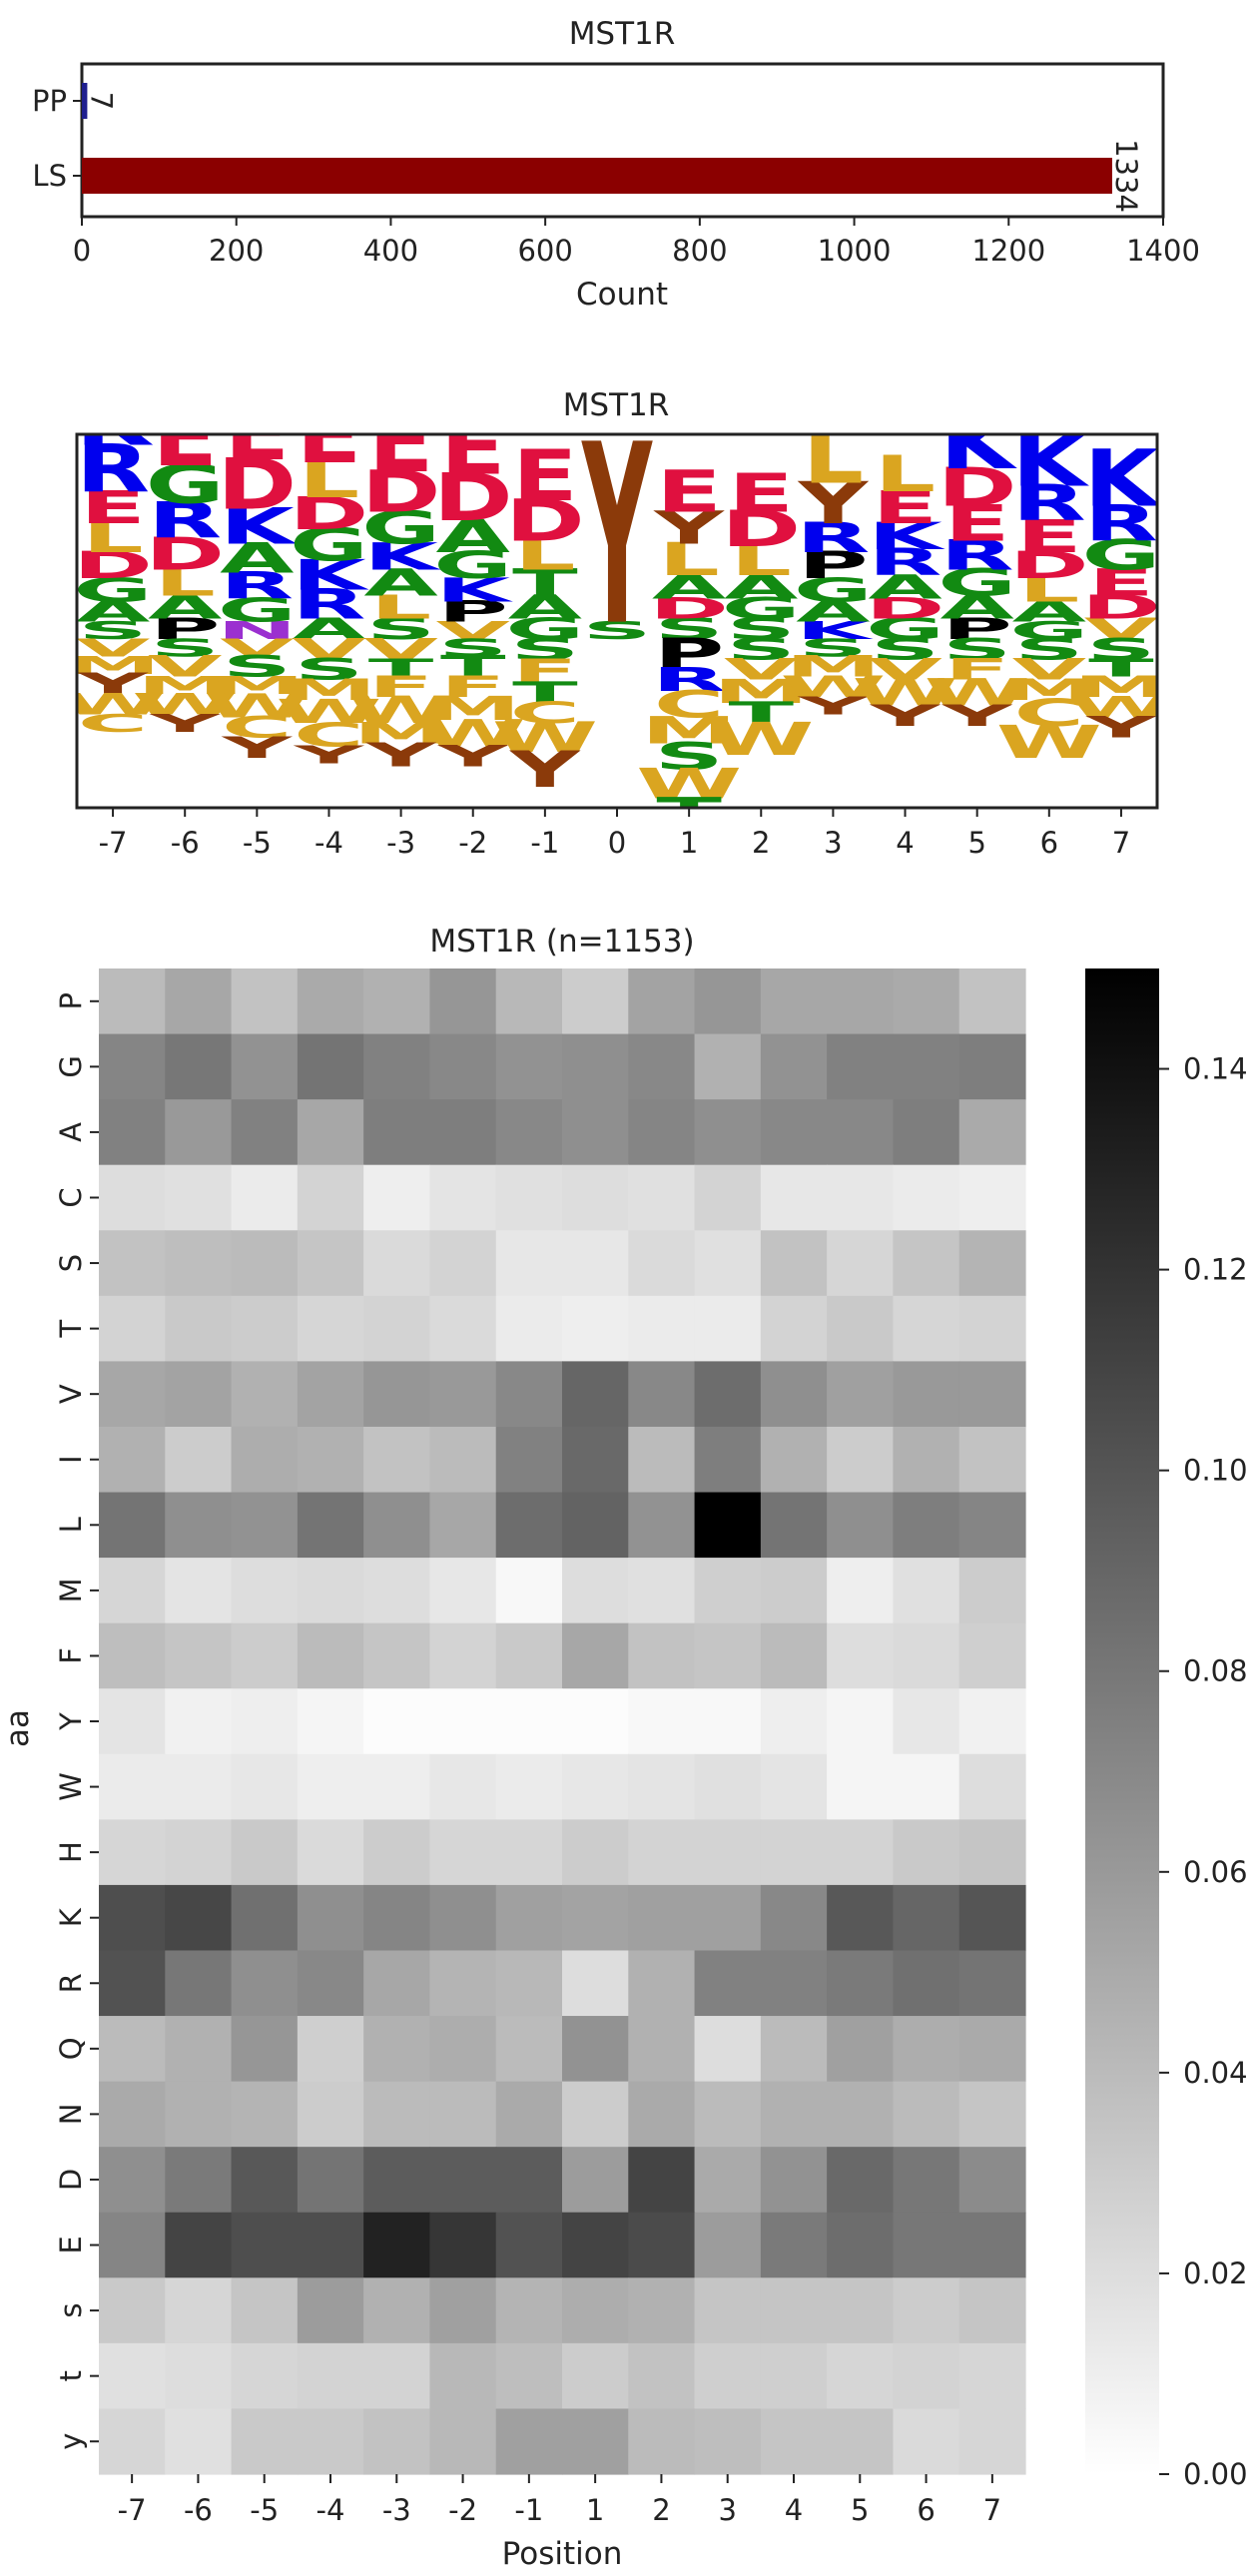 The height and width of the screenshot is (2576, 1255). I want to click on bar-x-tick-label: 200, so click(236, 251).